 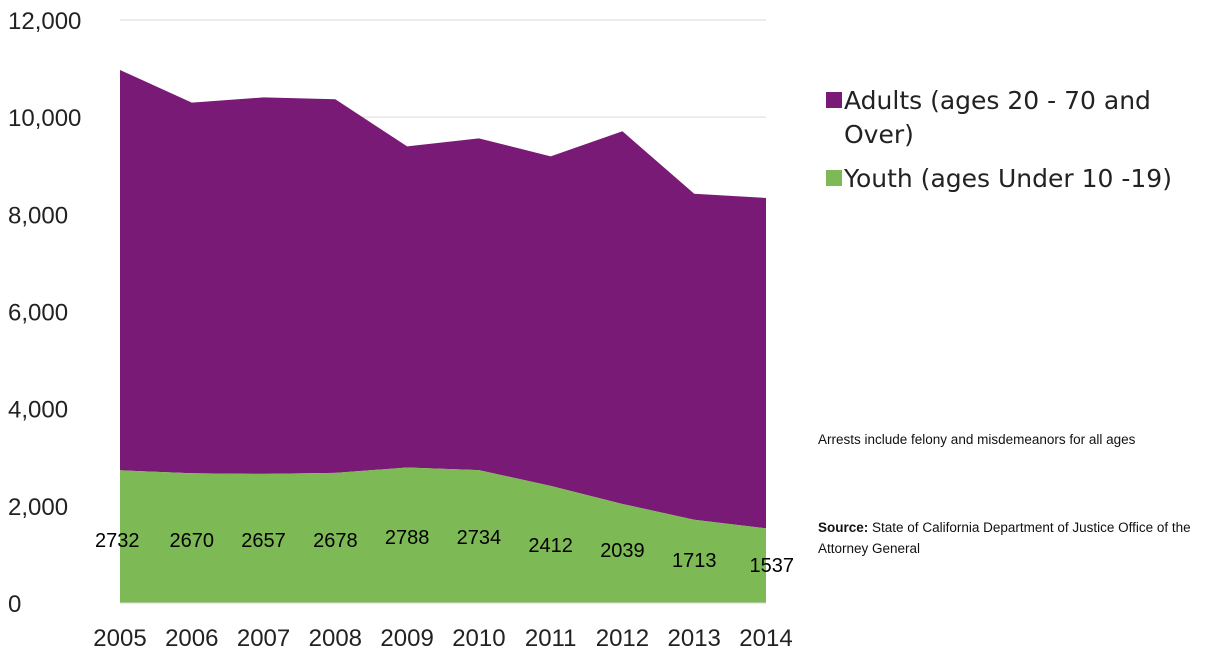 What do you see at coordinates (119, 638) in the screenshot?
I see `x-tick-label: 2005` at bounding box center [119, 638].